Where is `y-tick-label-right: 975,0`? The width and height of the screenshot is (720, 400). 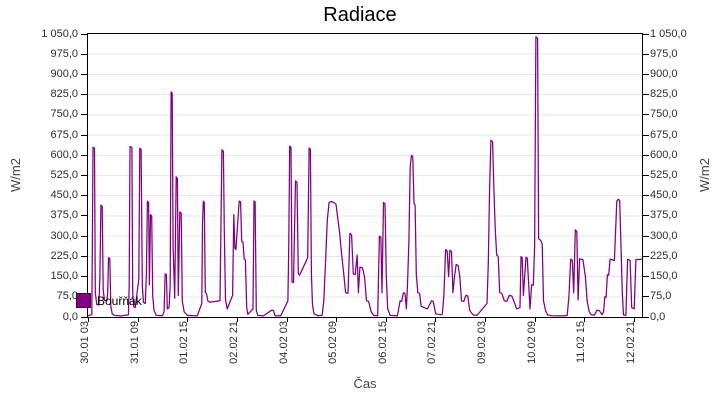
y-tick-label-right: 975,0 is located at coordinates (664, 53).